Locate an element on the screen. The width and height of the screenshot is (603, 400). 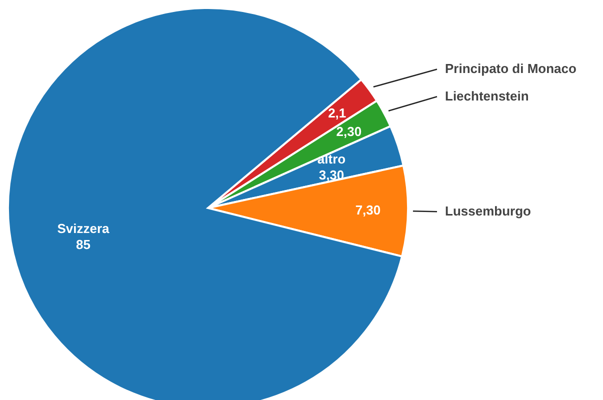
slice-label: Lussemburgo is located at coordinates (488, 211).